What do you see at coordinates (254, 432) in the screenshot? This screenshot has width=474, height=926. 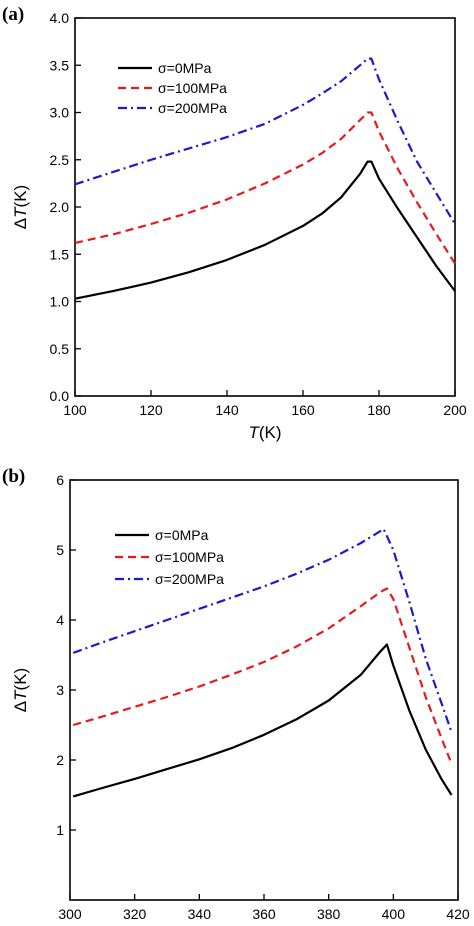 I see `x-axis-title-symbol: T` at bounding box center [254, 432].